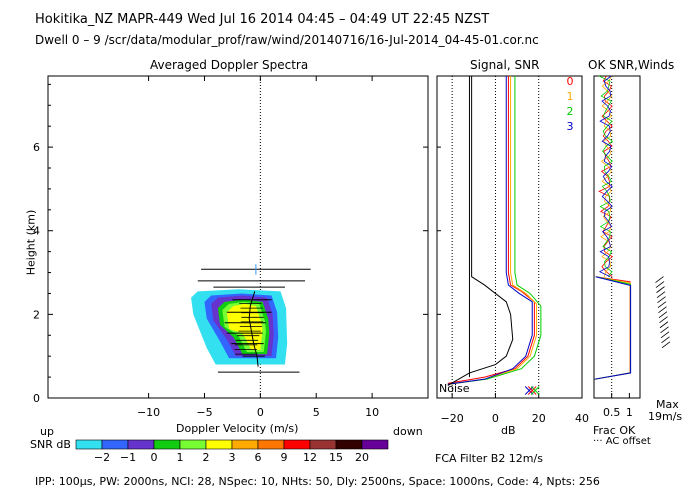  Describe the element at coordinates (204, 412) in the screenshot. I see `x-tick-label: −5` at that location.